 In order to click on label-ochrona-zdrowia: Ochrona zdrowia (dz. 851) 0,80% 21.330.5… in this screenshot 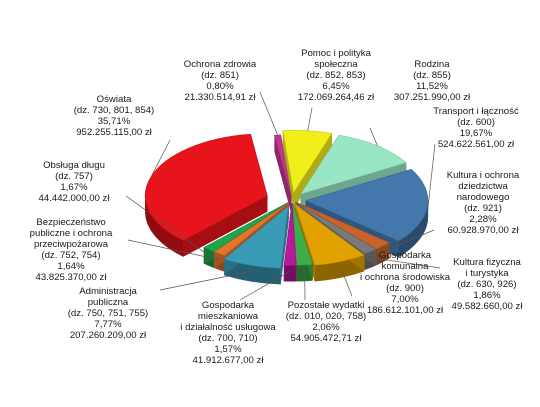, I will do `click(220, 81)`.